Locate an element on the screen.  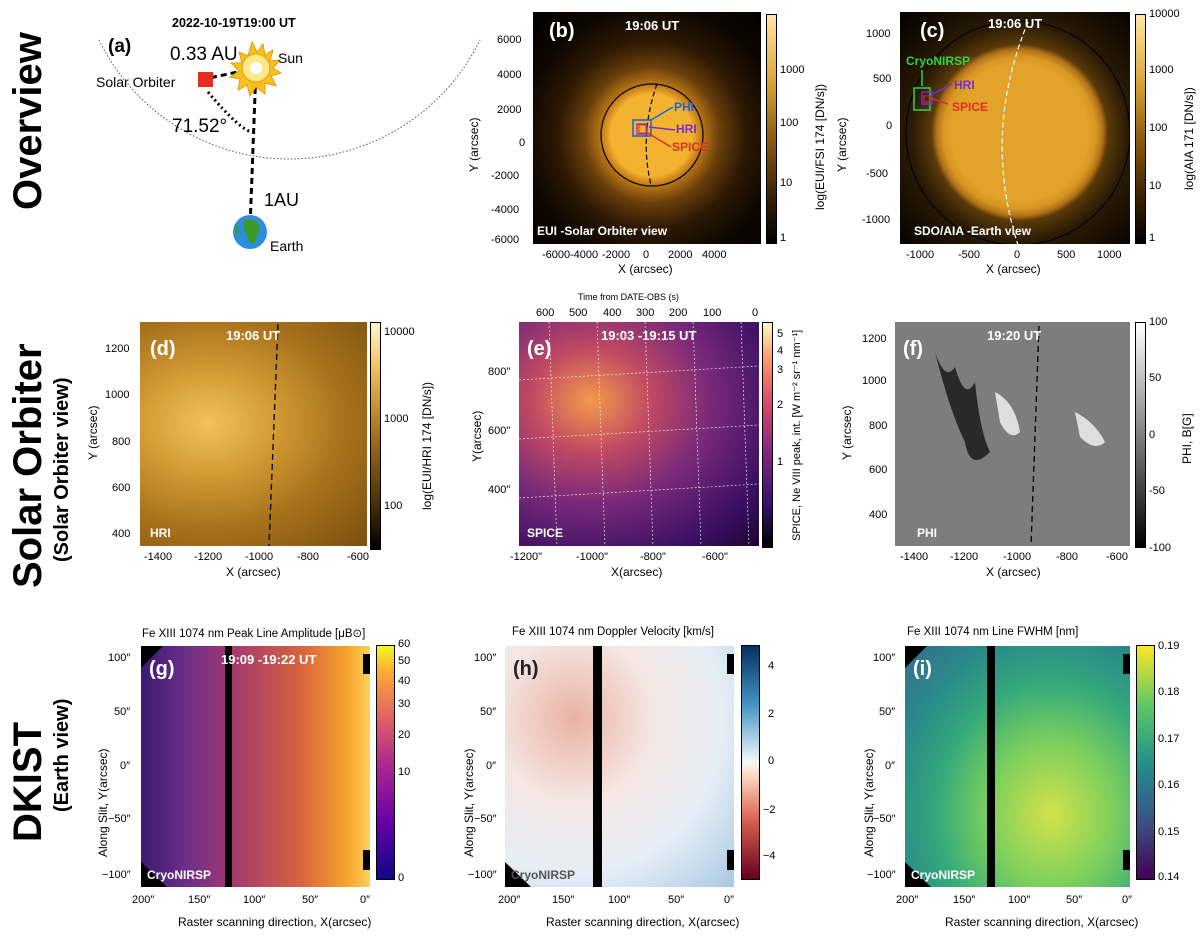
panel-f-label: (f) is located at coordinates (913, 349).